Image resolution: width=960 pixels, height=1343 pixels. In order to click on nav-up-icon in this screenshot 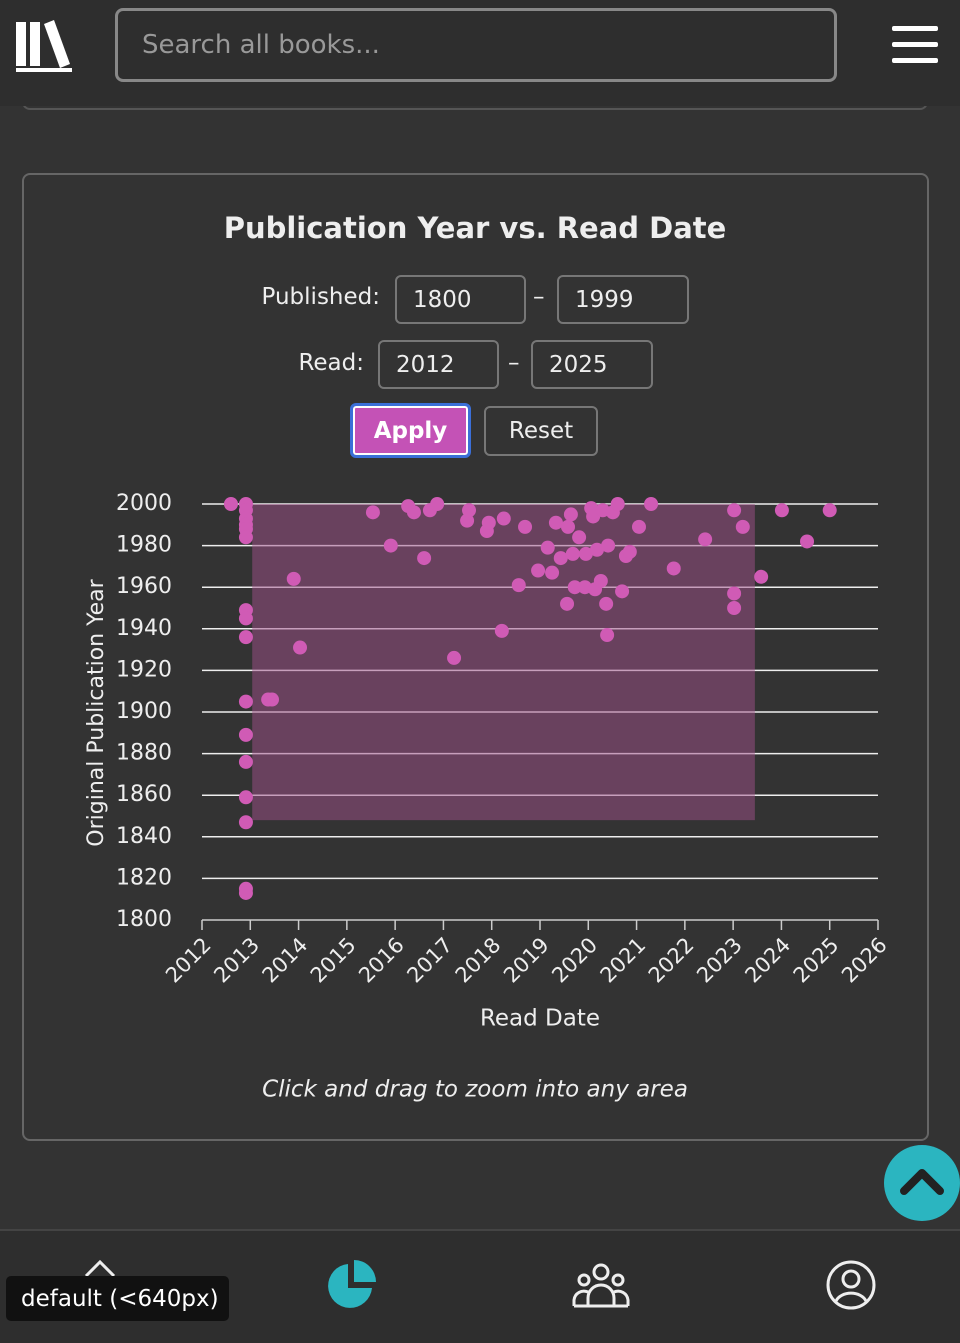, I will do `click(100, 1268)`.